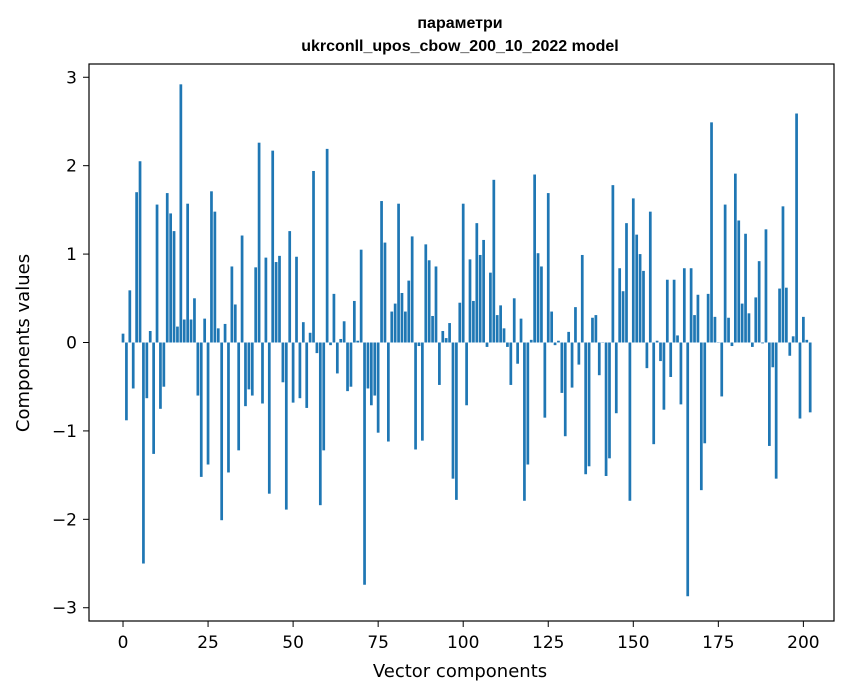  Describe the element at coordinates (64, 609) in the screenshot. I see `y-tick-label: −3` at that location.